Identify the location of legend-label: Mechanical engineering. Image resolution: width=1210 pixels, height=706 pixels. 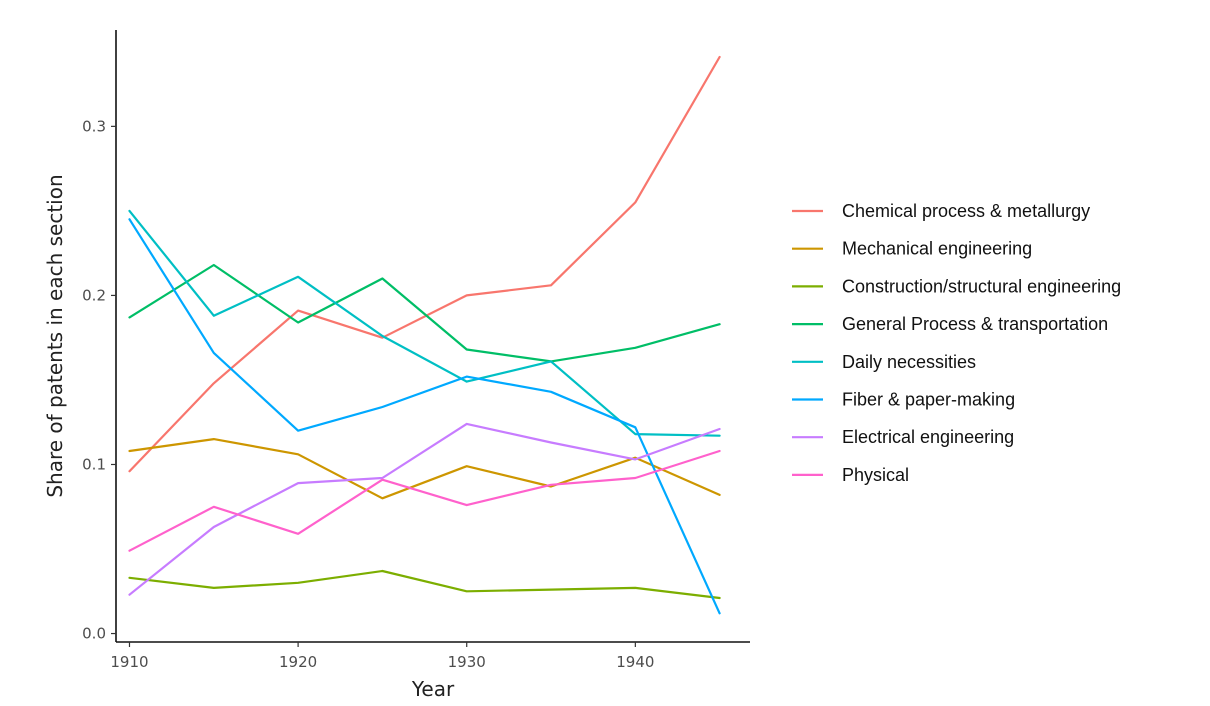
(937, 249).